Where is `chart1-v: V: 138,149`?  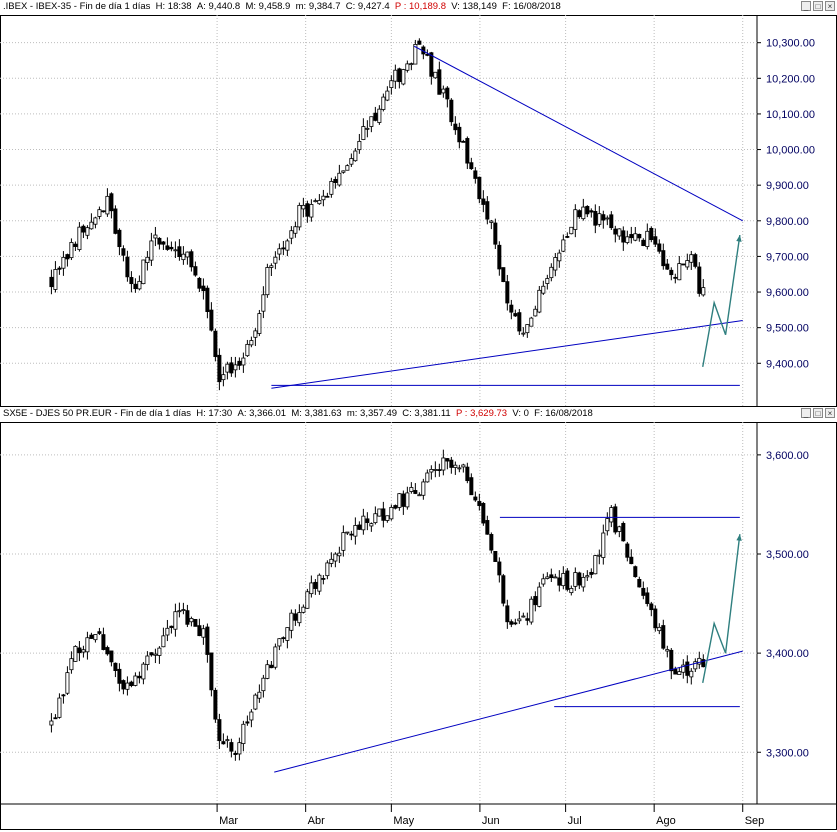 chart1-v: V: 138,149 is located at coordinates (474, 6).